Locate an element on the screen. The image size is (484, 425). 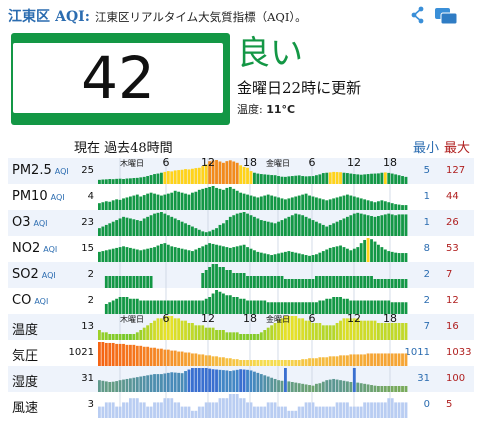
row-min-value: 2 is located at coordinates (426, 300).